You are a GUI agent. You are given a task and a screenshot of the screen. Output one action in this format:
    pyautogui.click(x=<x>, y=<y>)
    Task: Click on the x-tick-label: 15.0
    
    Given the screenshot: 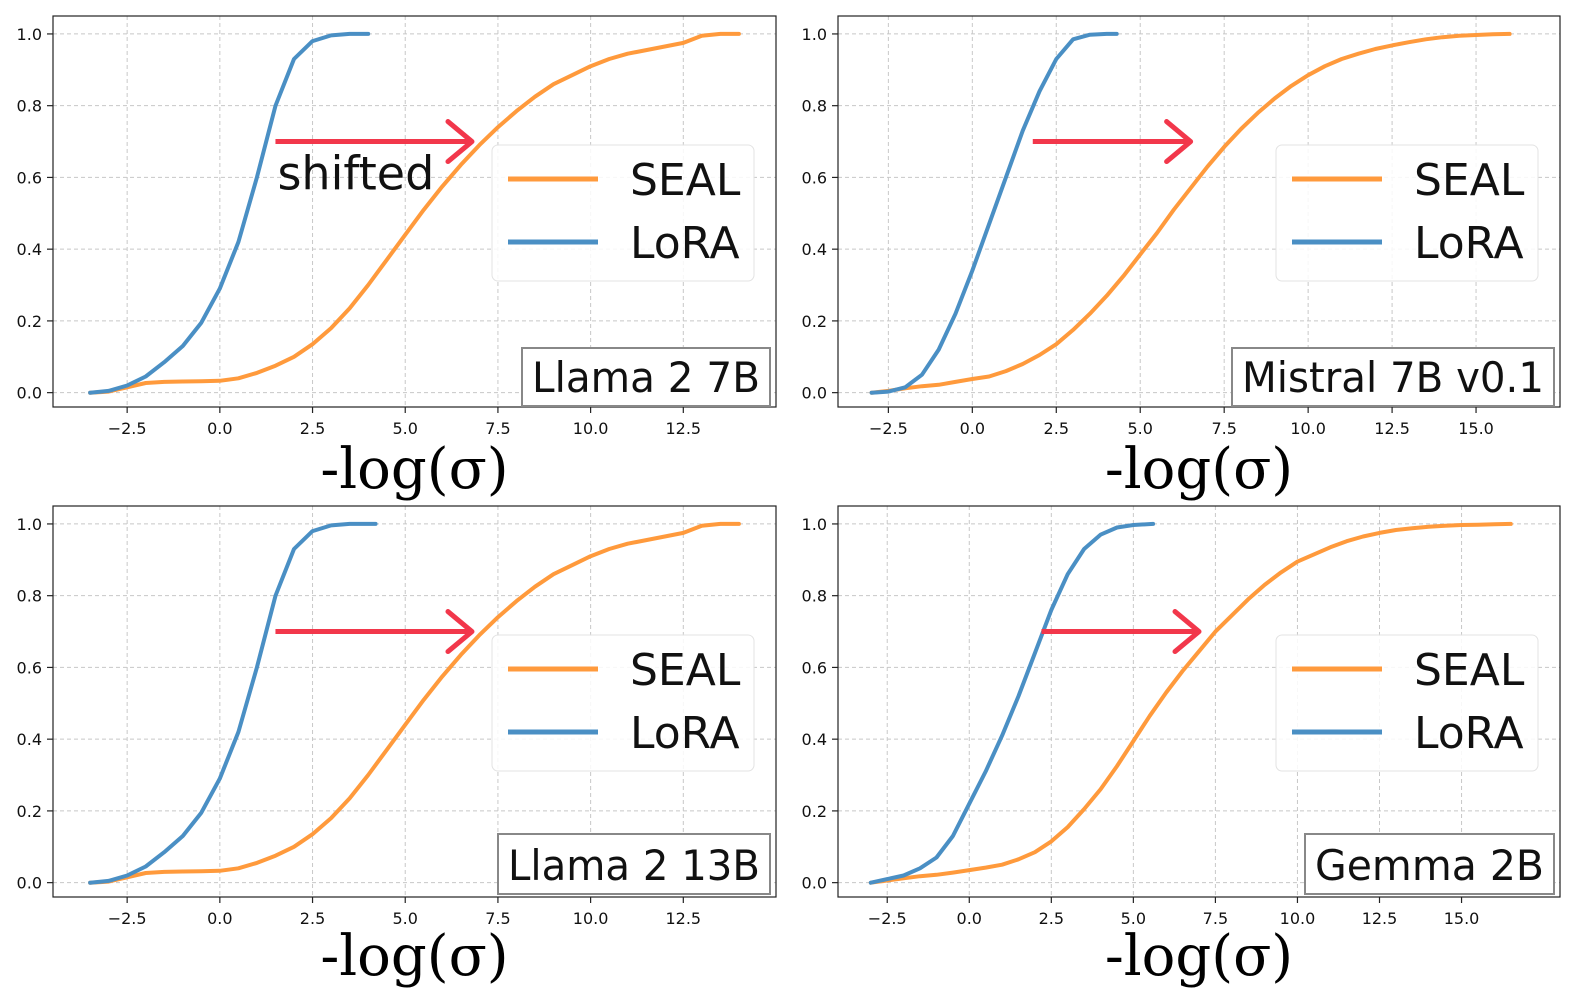 What is the action you would take?
    pyautogui.click(x=1462, y=918)
    